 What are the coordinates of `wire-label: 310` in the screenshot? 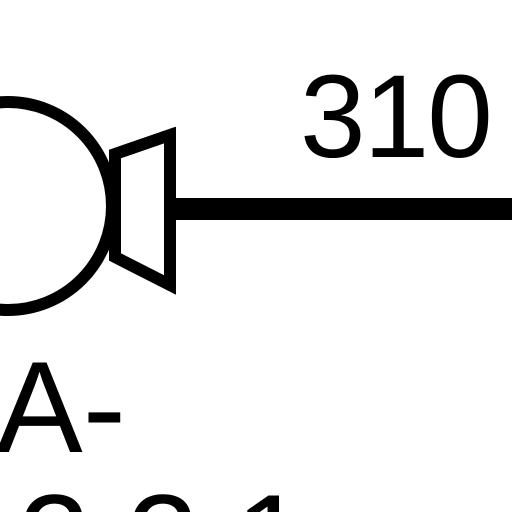 It's located at (395, 117).